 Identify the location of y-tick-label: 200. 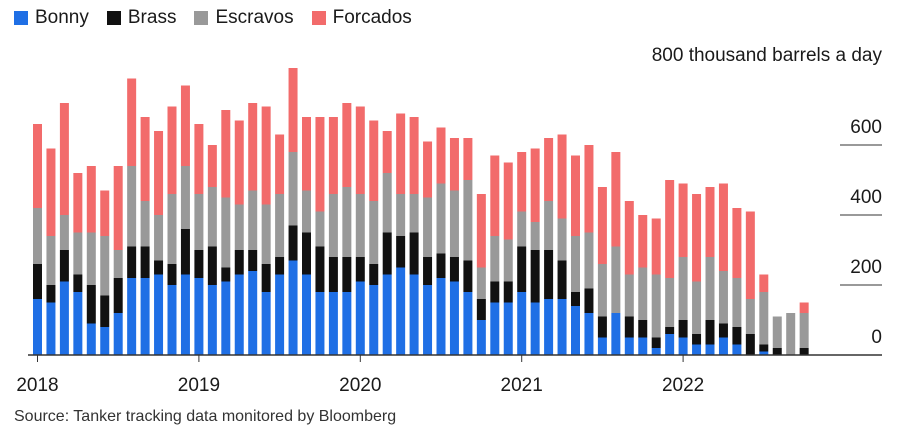
(866, 267).